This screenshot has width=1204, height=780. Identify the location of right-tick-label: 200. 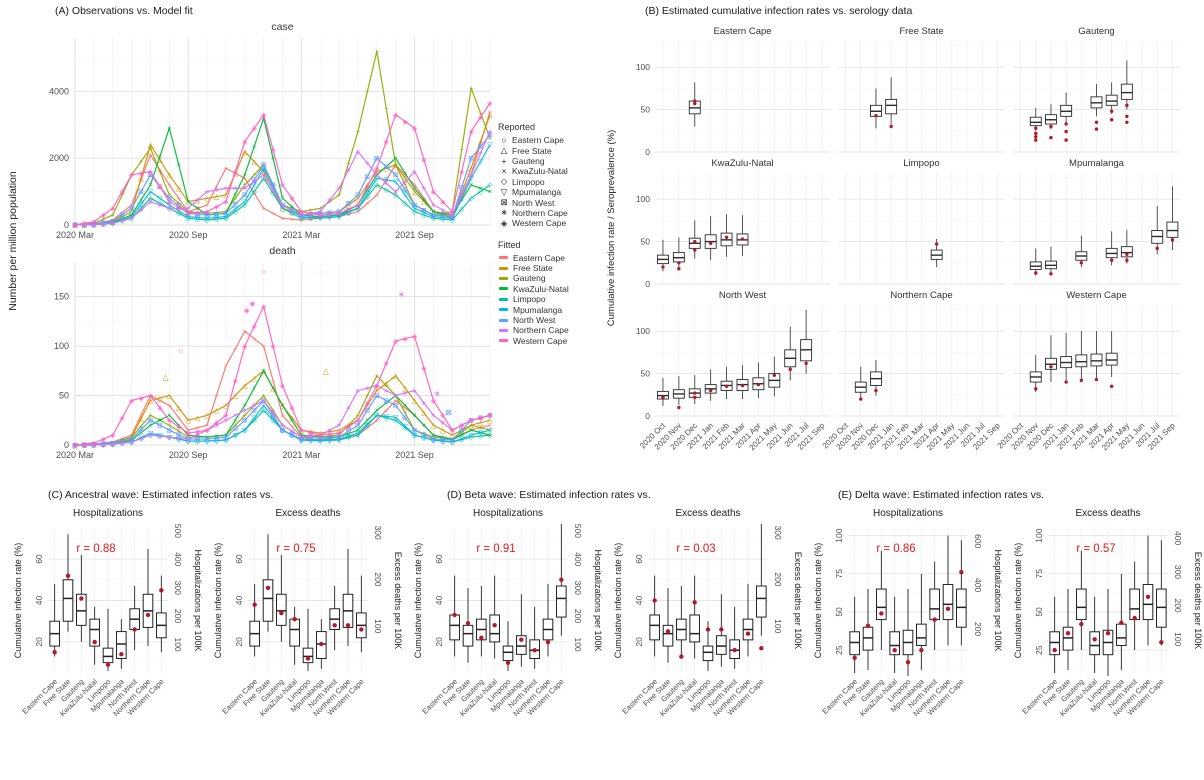
(1178, 605).